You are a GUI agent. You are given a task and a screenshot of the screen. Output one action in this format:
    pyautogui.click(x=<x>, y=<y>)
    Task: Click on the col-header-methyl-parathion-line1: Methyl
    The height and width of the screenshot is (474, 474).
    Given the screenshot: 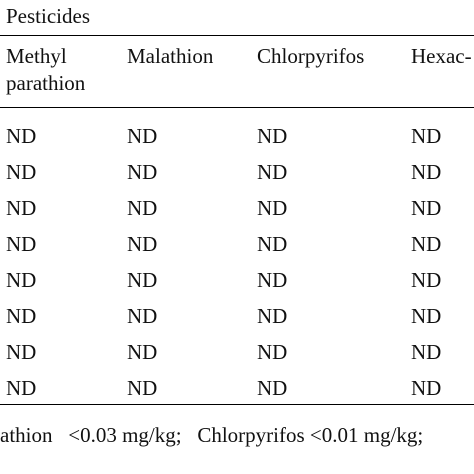 What is the action you would take?
    pyautogui.click(x=36, y=56)
    